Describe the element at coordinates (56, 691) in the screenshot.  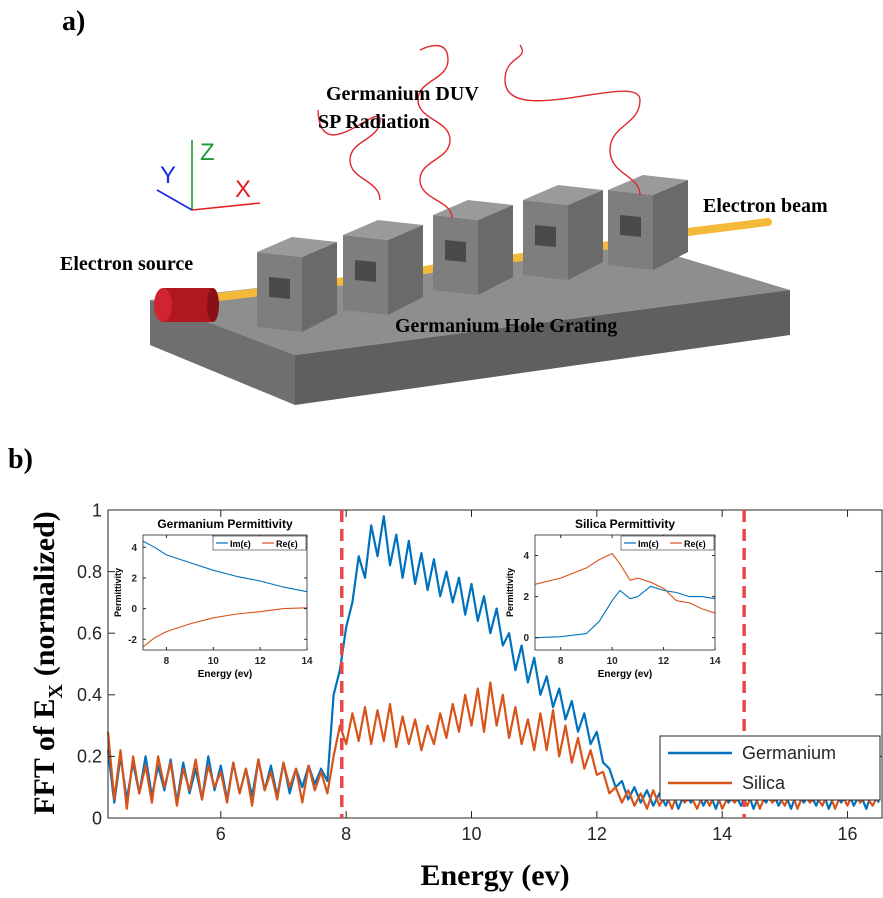
I see `text: X` at that location.